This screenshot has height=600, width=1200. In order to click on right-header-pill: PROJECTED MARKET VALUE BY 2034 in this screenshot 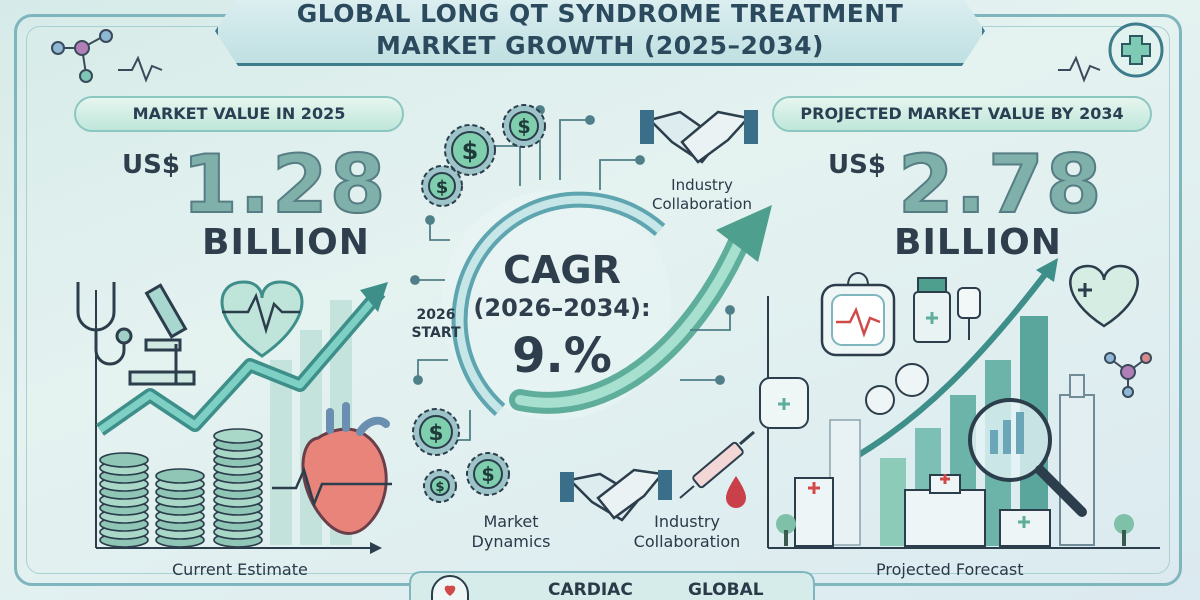, I will do `click(962, 114)`.